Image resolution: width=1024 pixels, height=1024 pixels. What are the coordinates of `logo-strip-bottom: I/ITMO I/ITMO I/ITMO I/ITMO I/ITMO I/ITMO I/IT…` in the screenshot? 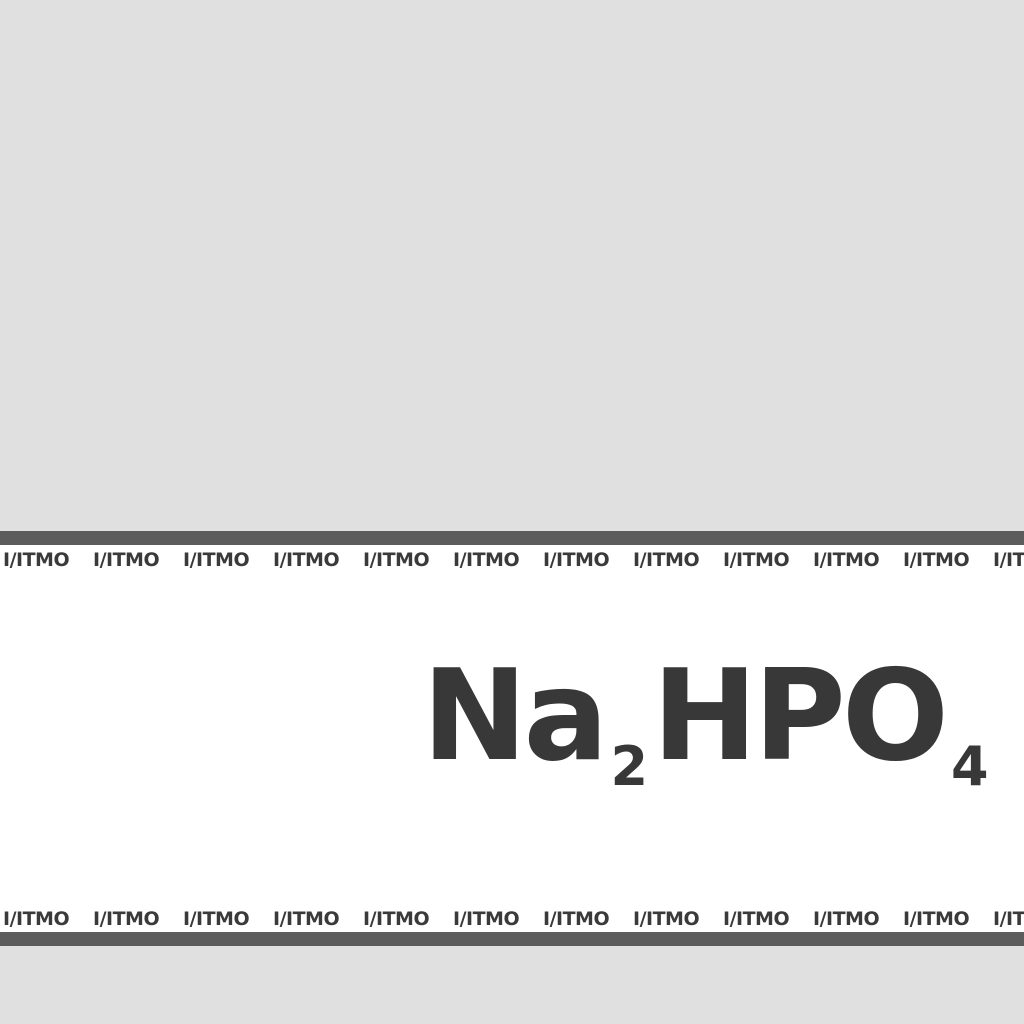 It's located at (512, 919).